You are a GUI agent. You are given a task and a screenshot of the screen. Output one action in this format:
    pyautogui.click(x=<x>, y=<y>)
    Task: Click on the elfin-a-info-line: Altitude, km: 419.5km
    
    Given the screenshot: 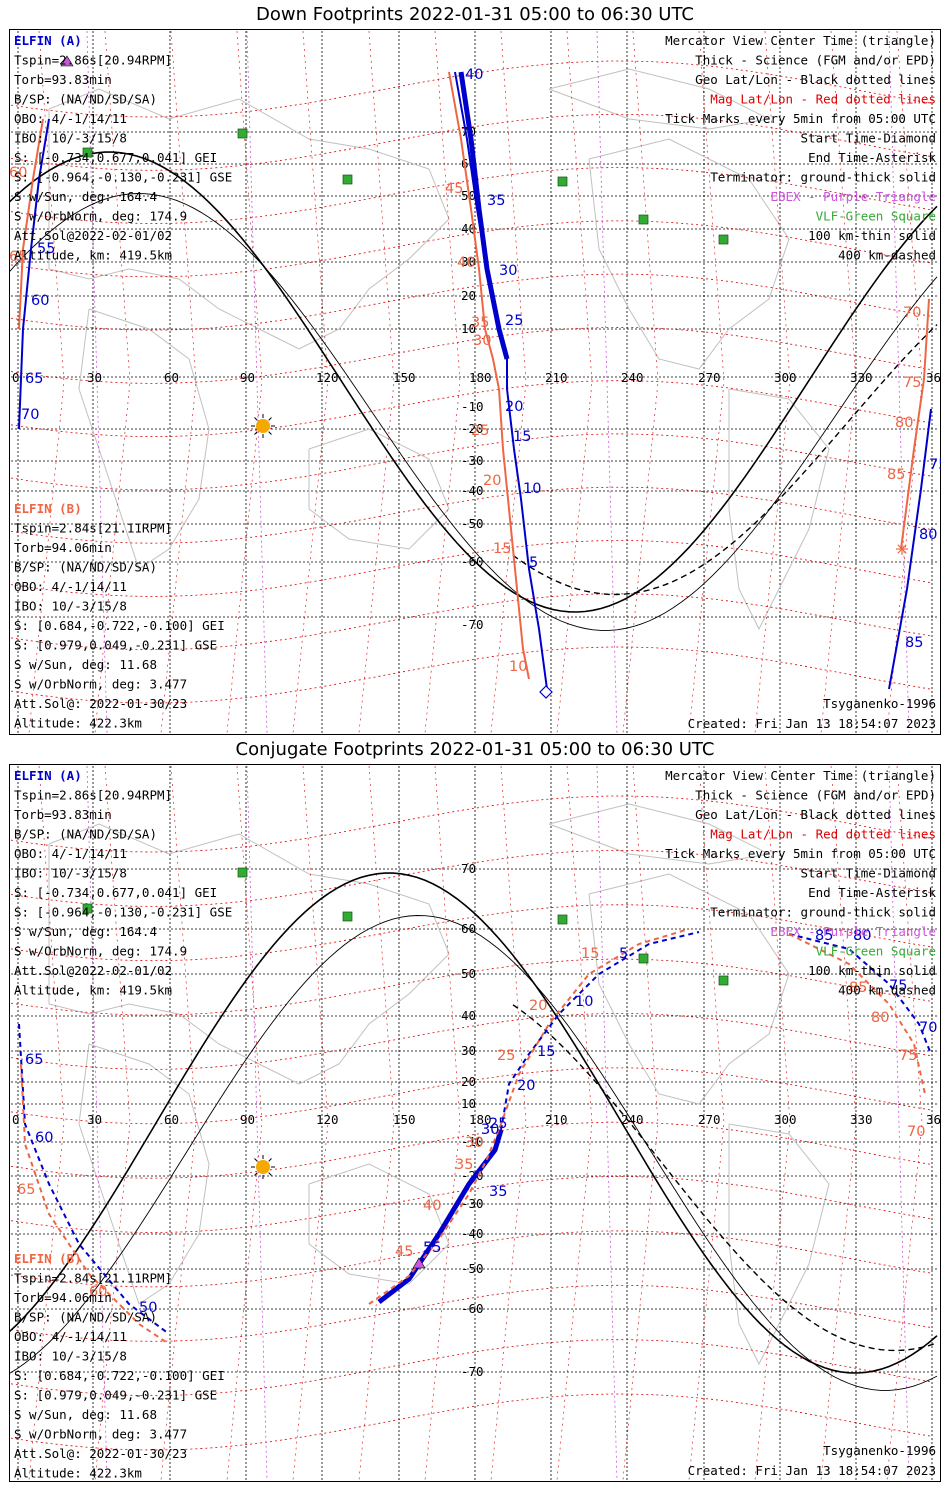 What is the action you would take?
    pyautogui.click(x=93, y=255)
    